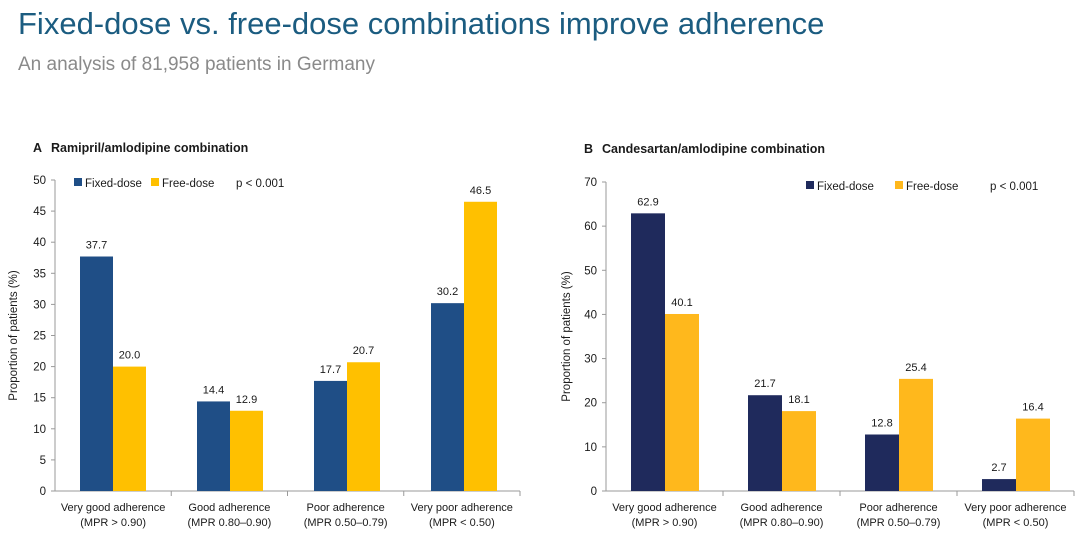 The width and height of the screenshot is (1080, 538). Describe the element at coordinates (798, 400) in the screenshot. I see `data-label: 18.1` at that location.